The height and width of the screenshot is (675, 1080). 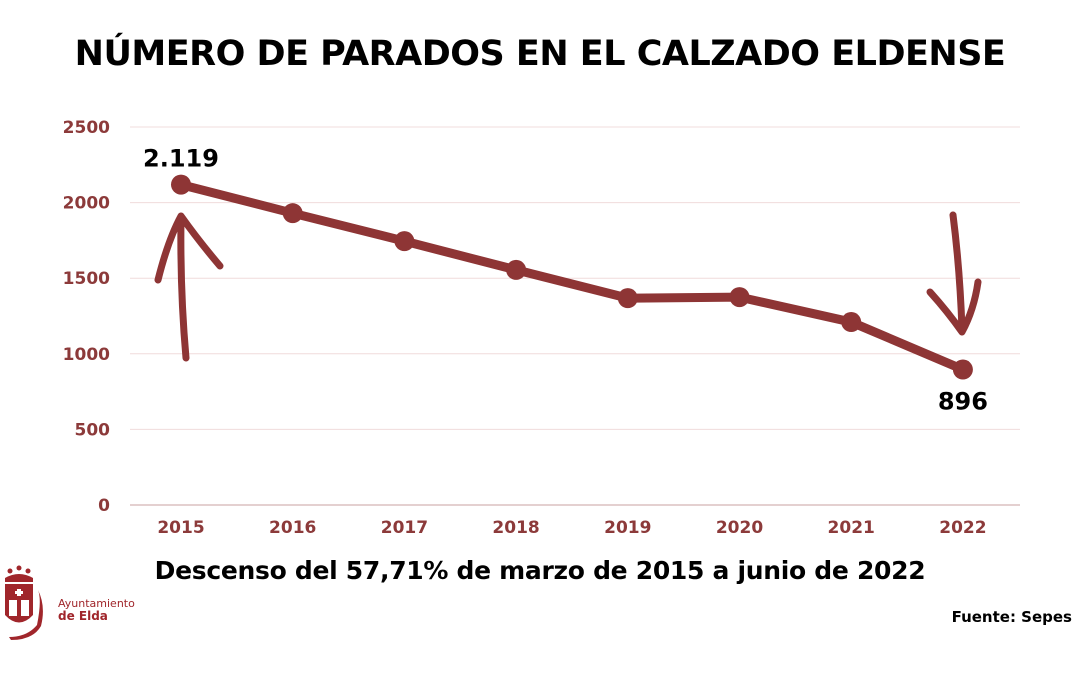 I want to click on y-tick-label: 1000, so click(x=86, y=355).